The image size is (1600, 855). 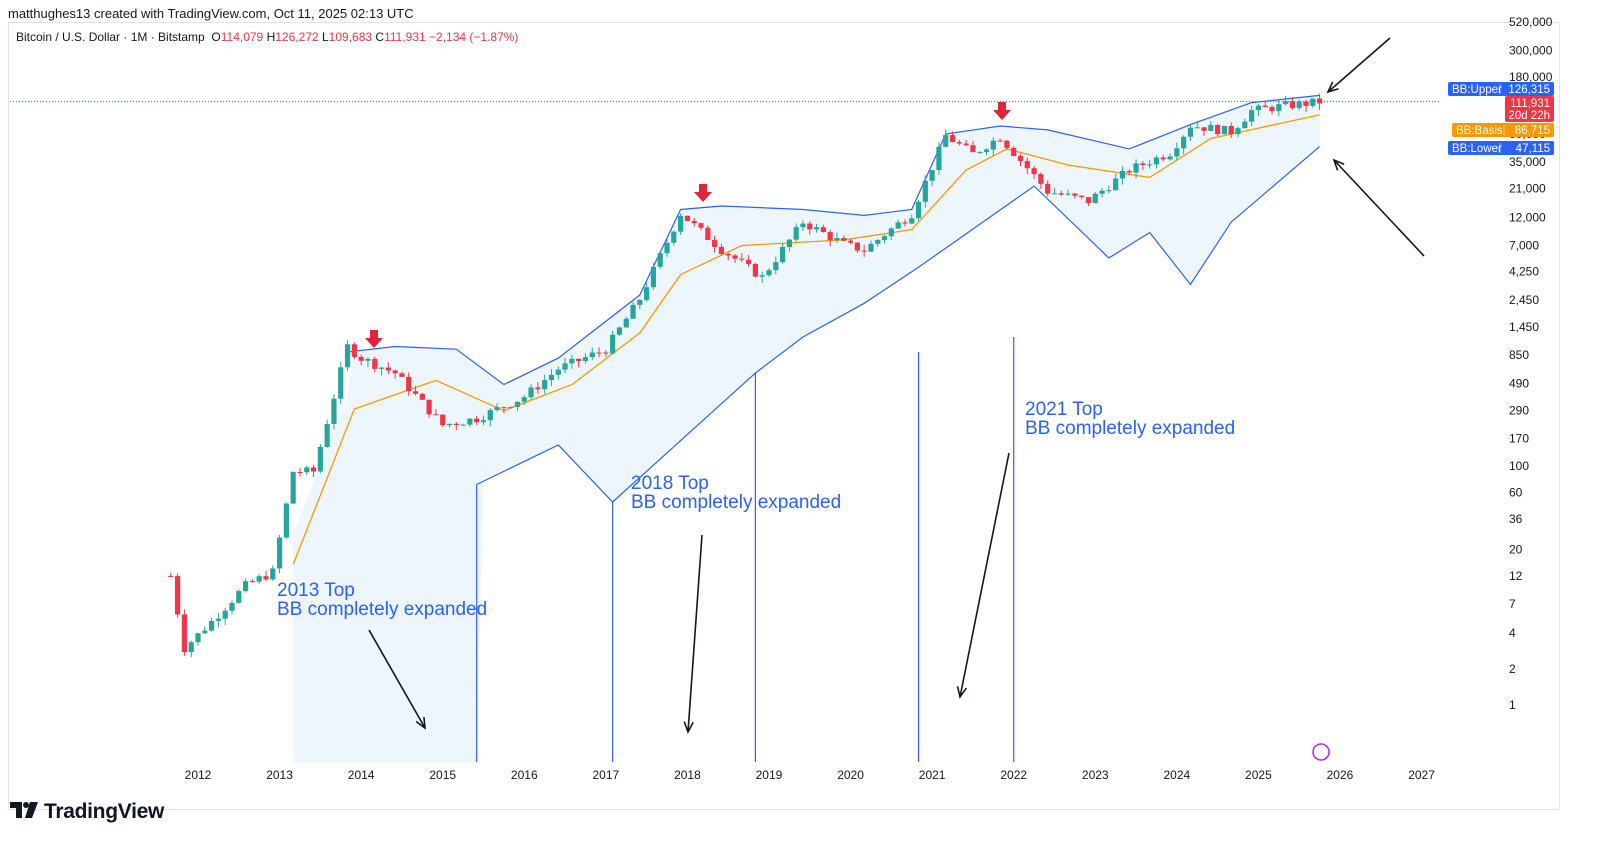 I want to click on symbol-name: Bitcoin / U.S. Dollar · 1M · Bitstamp, so click(x=110, y=37).